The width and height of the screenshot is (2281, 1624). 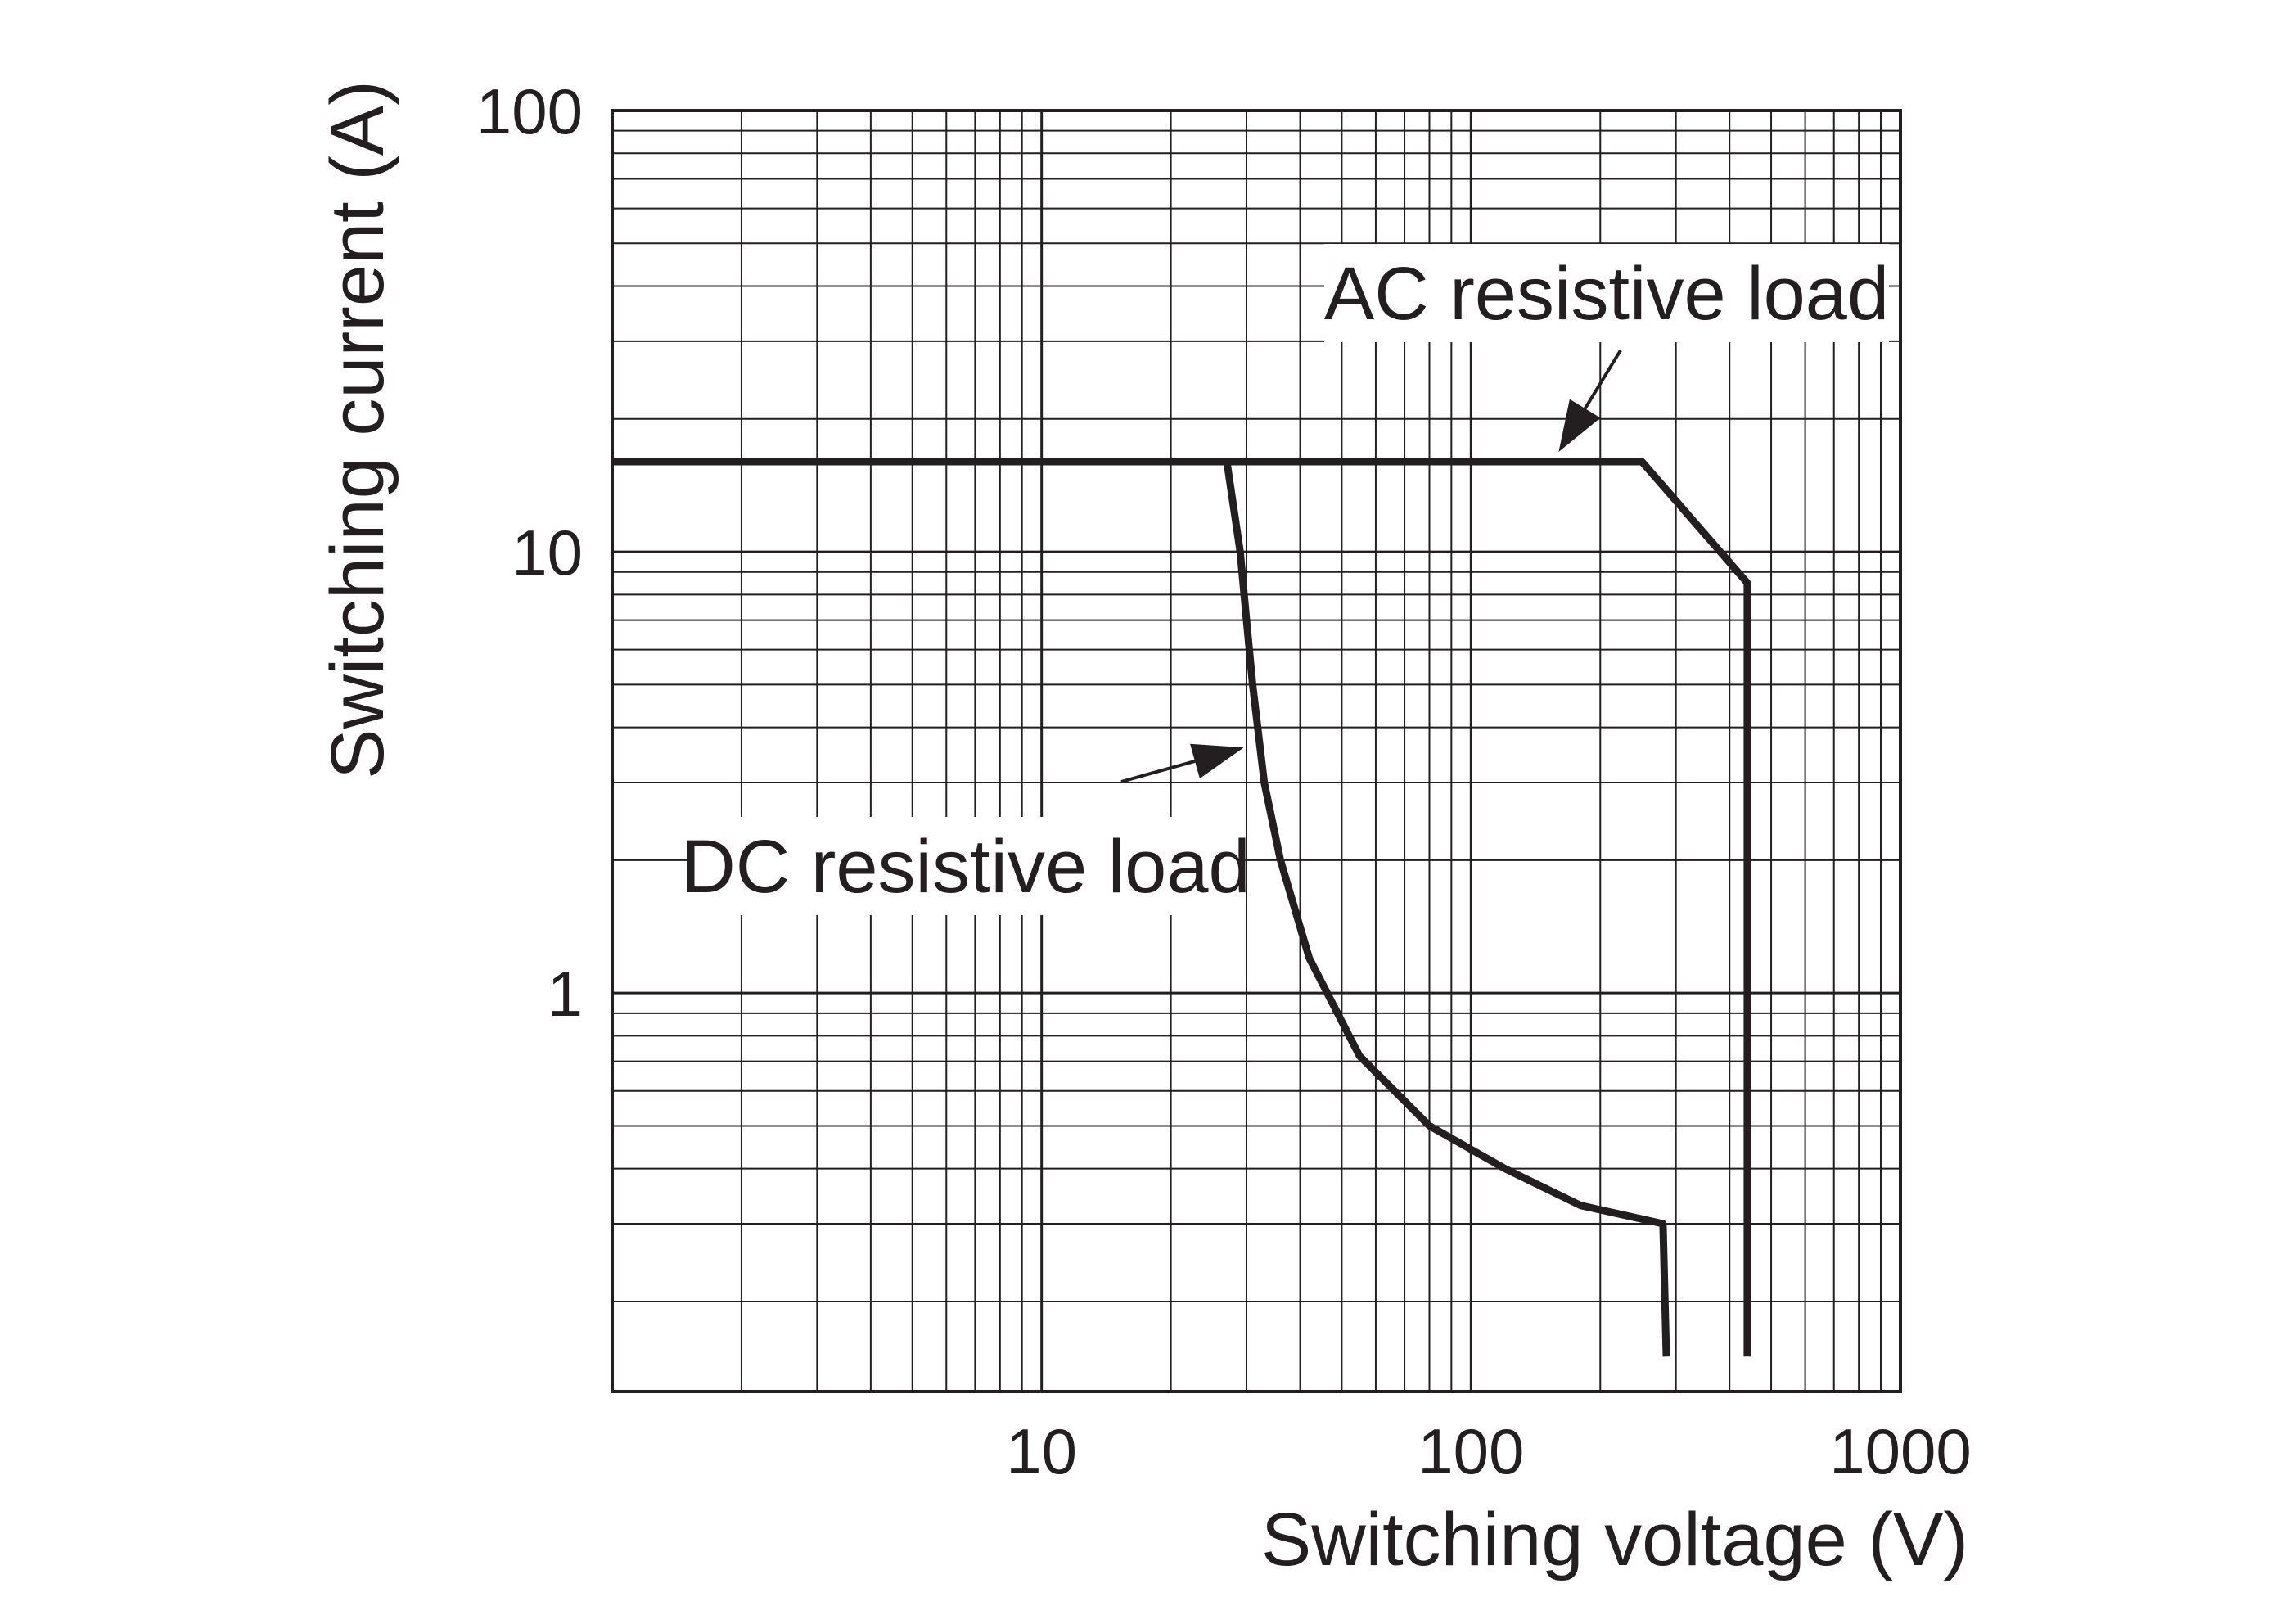 I want to click on y-tick-label-10: 10, so click(x=547, y=553).